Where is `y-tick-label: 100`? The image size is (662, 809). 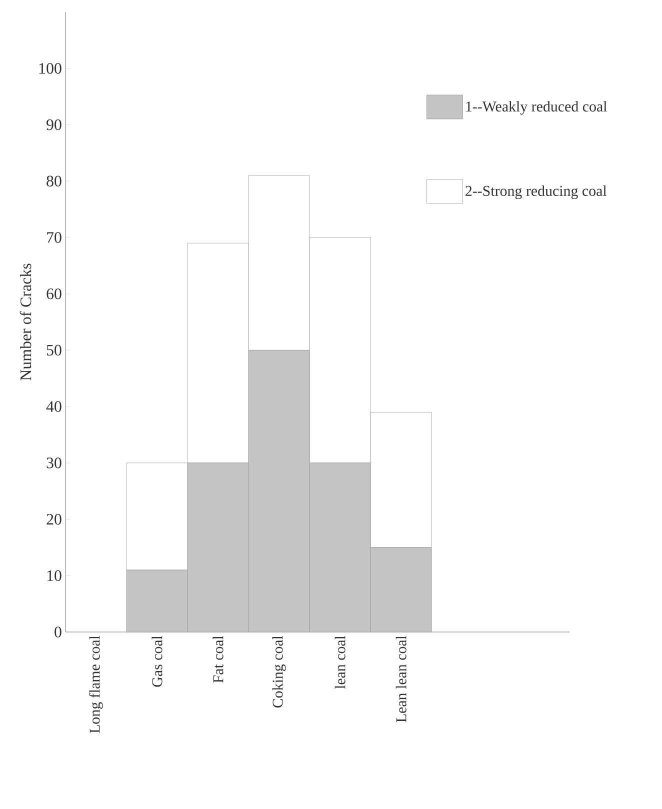 y-tick-label: 100 is located at coordinates (50, 68).